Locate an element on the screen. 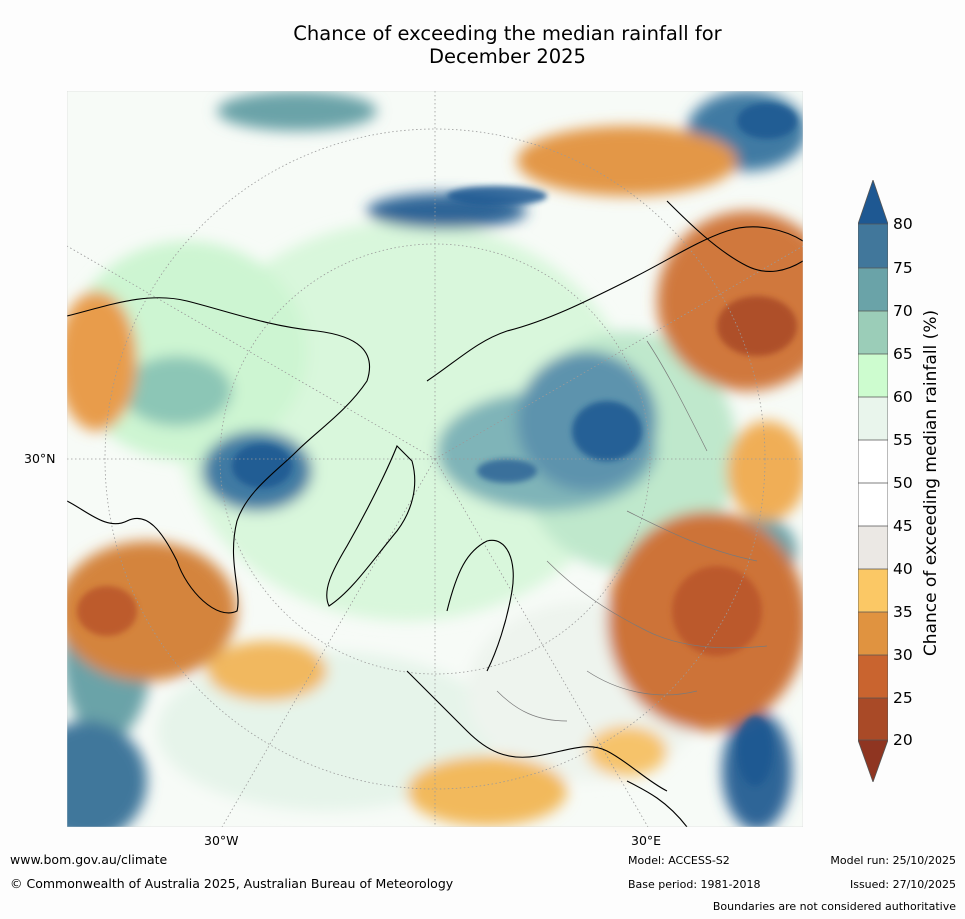  colorbar is located at coordinates (873, 481).